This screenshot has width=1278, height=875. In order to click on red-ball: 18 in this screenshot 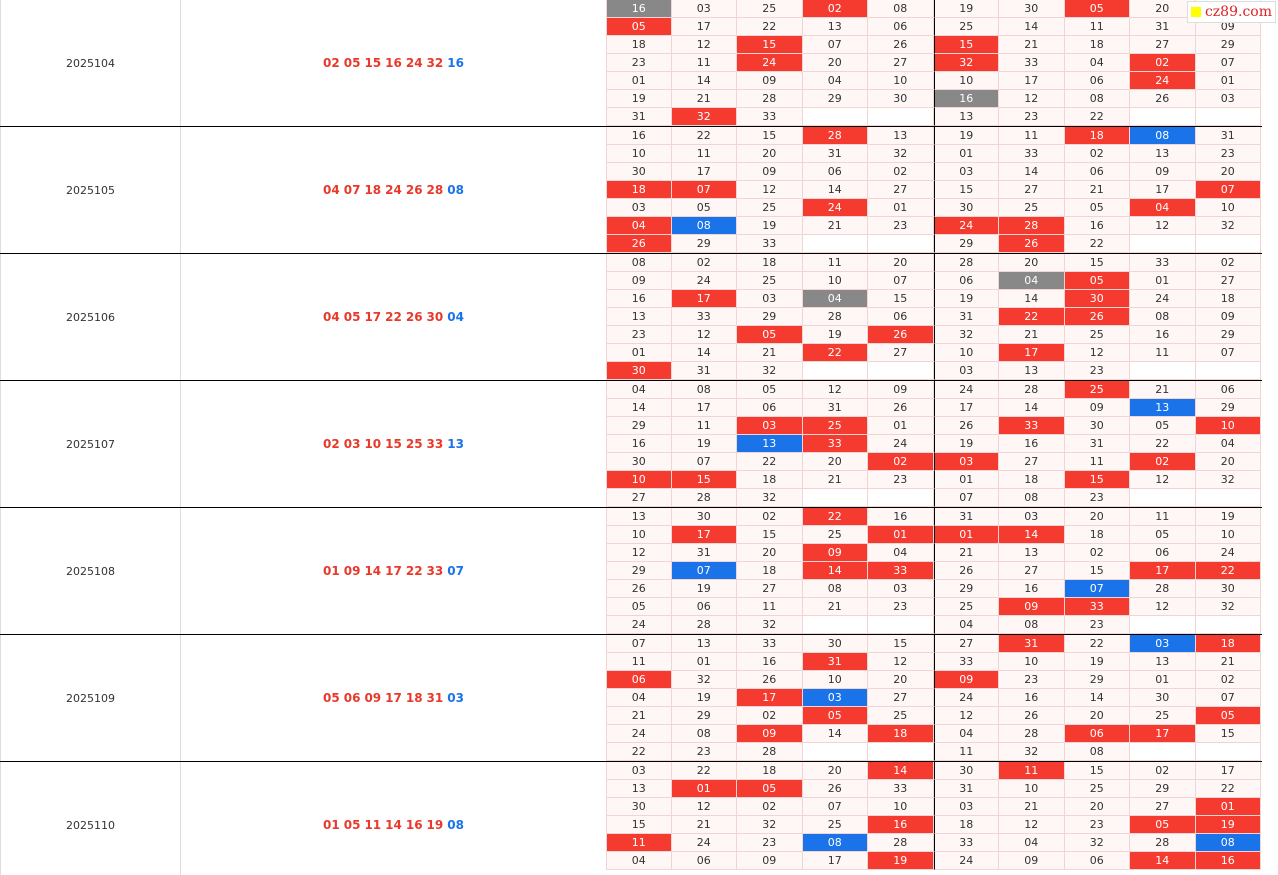, I will do `click(373, 190)`.